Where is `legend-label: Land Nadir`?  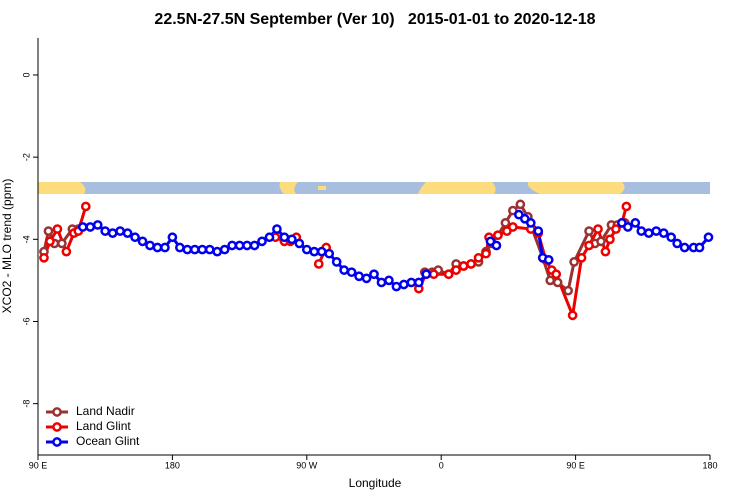 legend-label: Land Nadir is located at coordinates (105, 411).